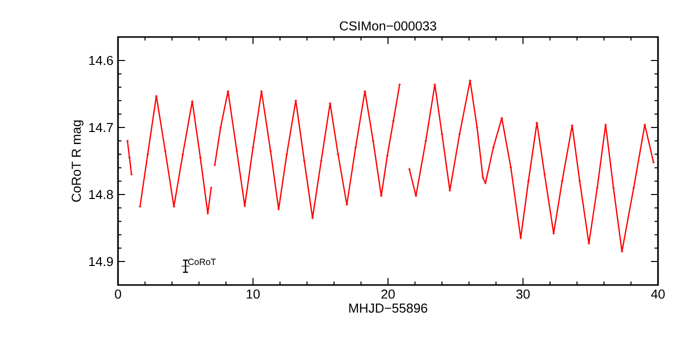 The height and width of the screenshot is (340, 695). Describe the element at coordinates (202, 262) in the screenshot. I see `annotation: CoRoT` at that location.